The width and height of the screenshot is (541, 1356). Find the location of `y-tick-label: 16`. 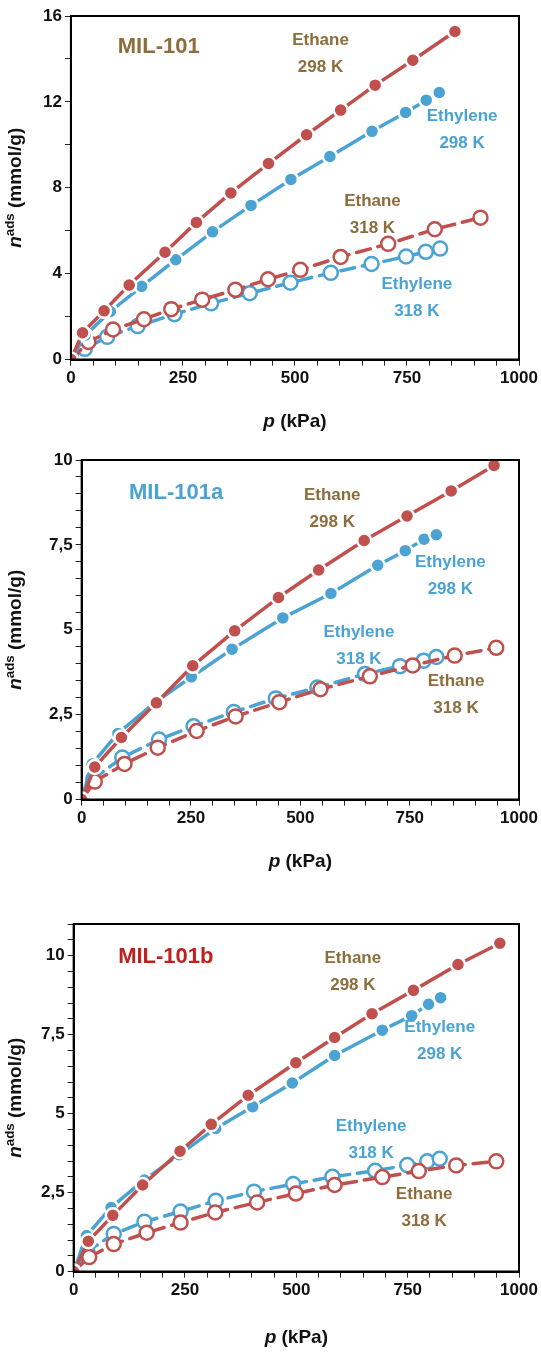

y-tick-label: 16 is located at coordinates (52, 15).